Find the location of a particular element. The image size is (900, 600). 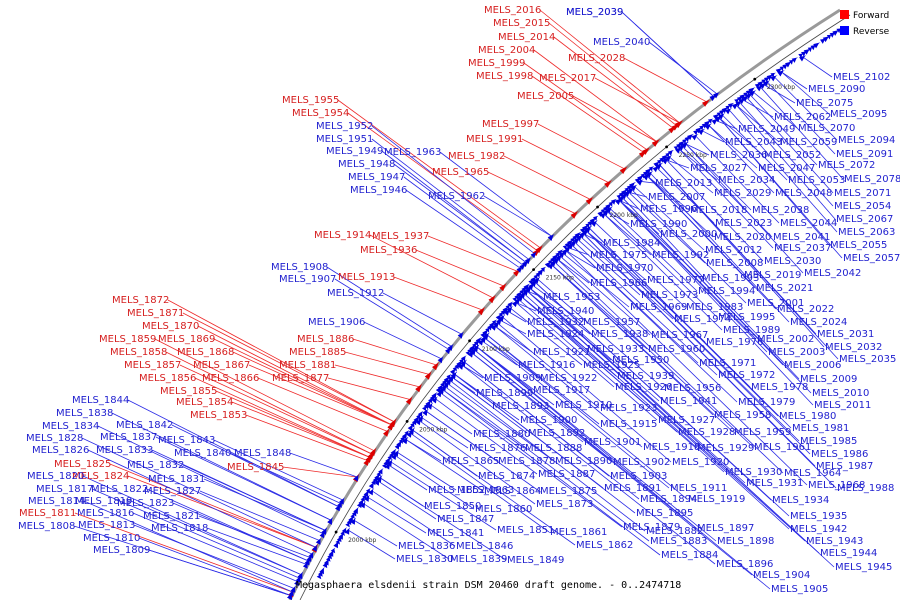

gene-label-reverse: MELS_1941 is located at coordinates (688, 401).